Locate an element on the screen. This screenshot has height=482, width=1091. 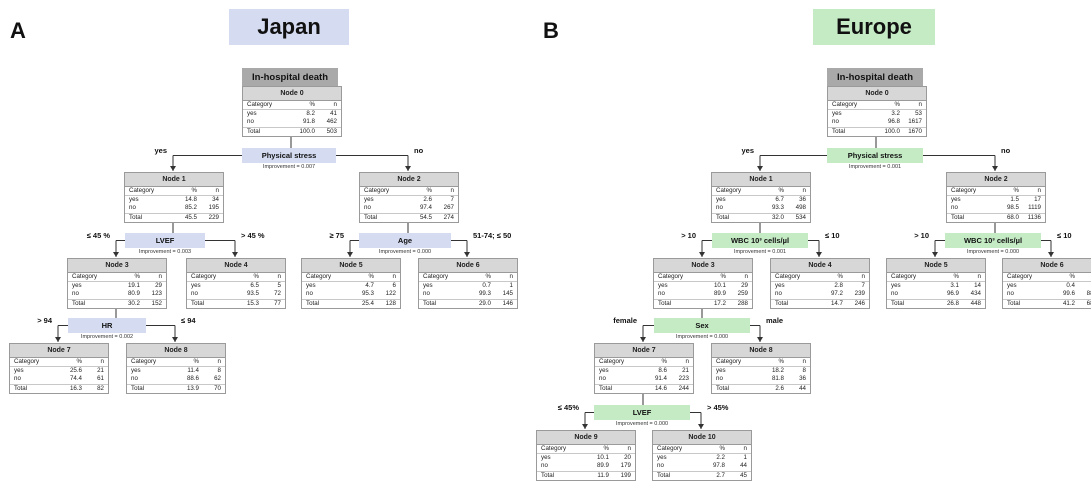
branch-label-right: > 45 % is located at coordinates (253, 235).